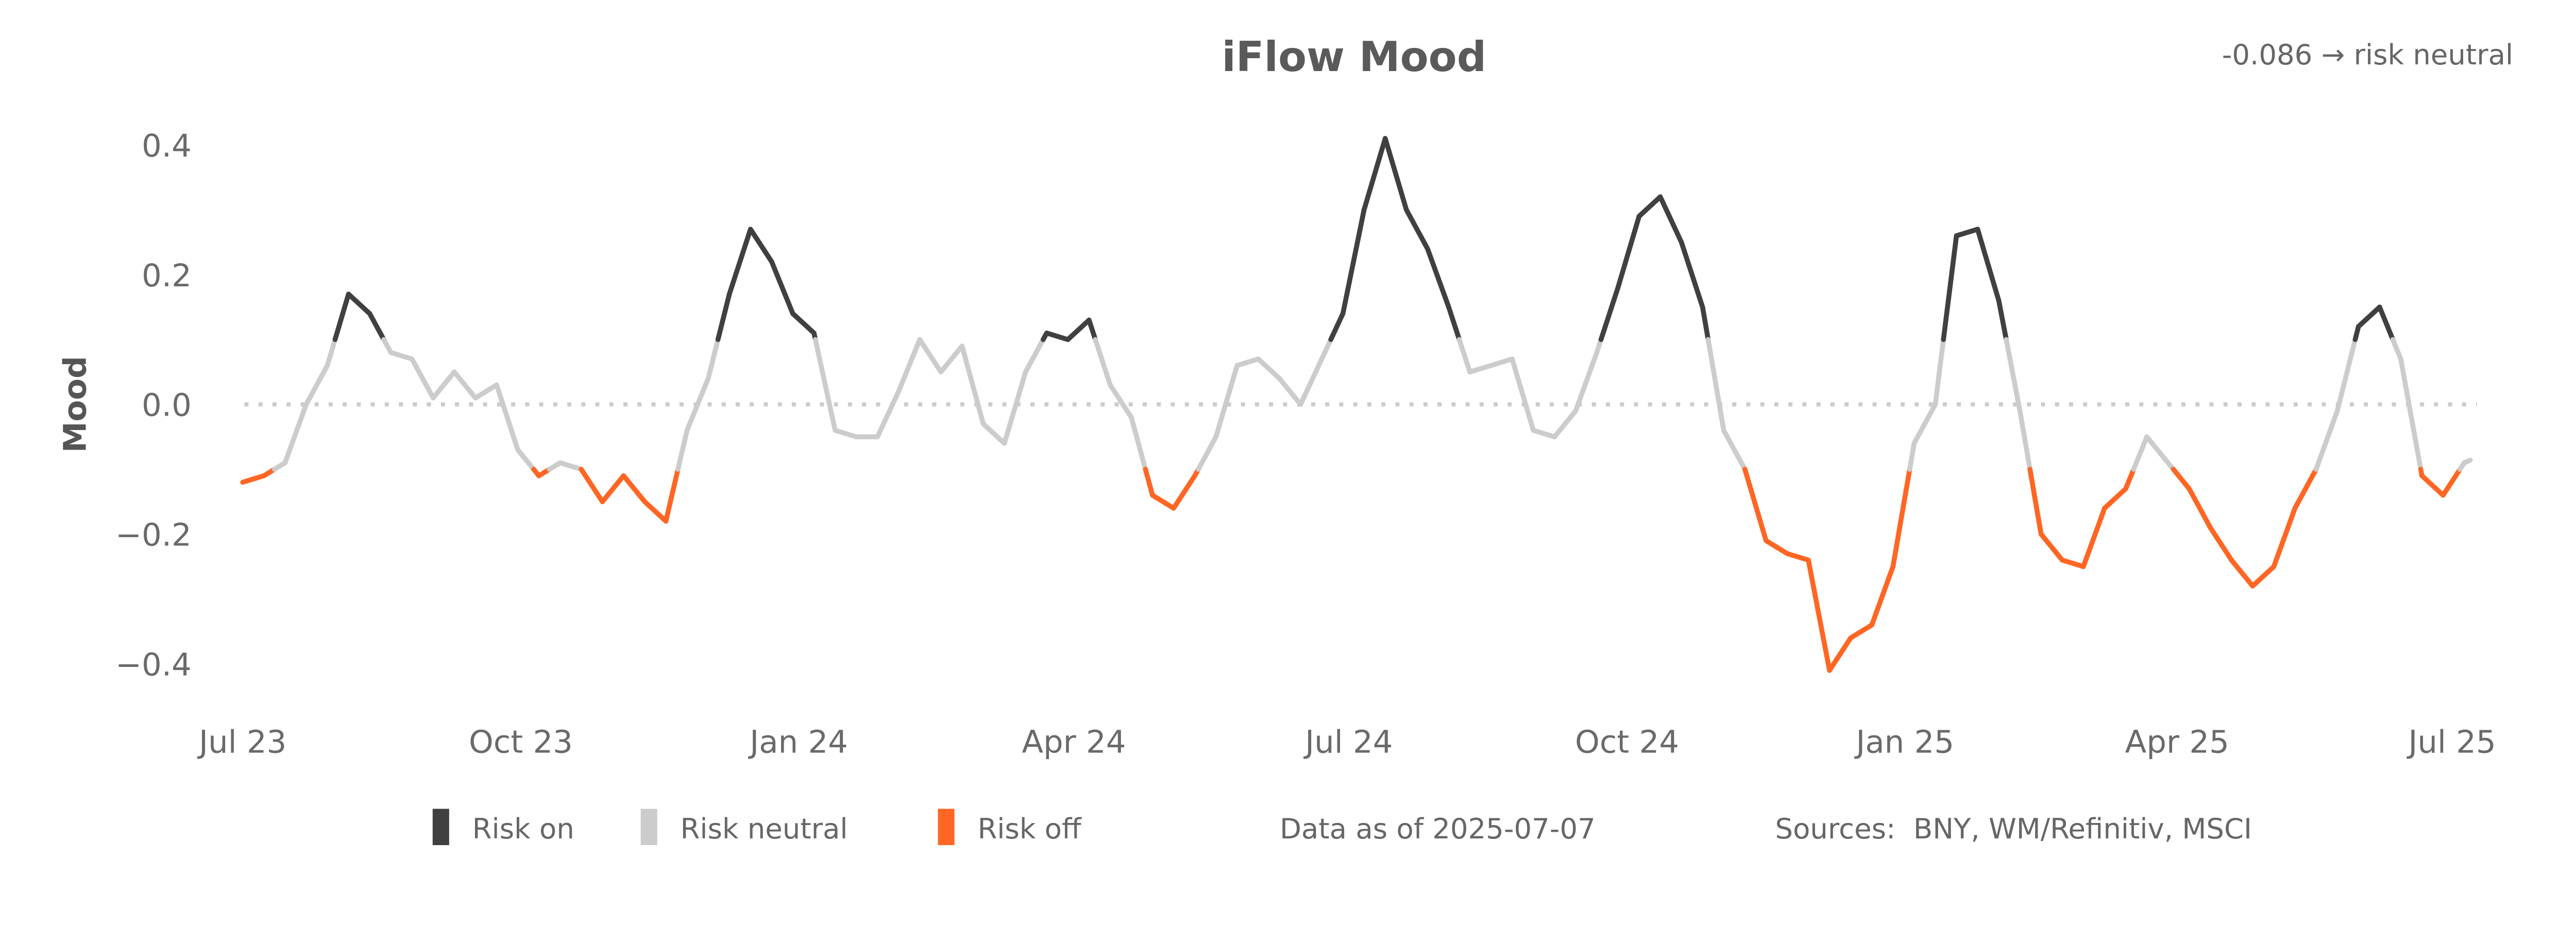 The height and width of the screenshot is (927, 2576). I want to click on x-tick-label: Jul 24, so click(1348, 743).